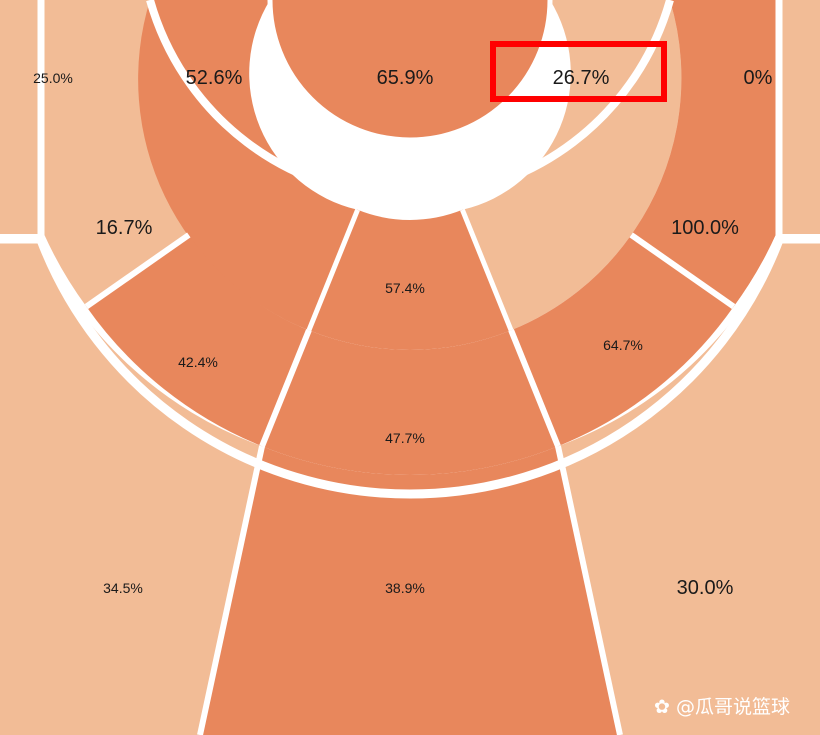  I want to click on zone-restricted-area, so click(410, 70).